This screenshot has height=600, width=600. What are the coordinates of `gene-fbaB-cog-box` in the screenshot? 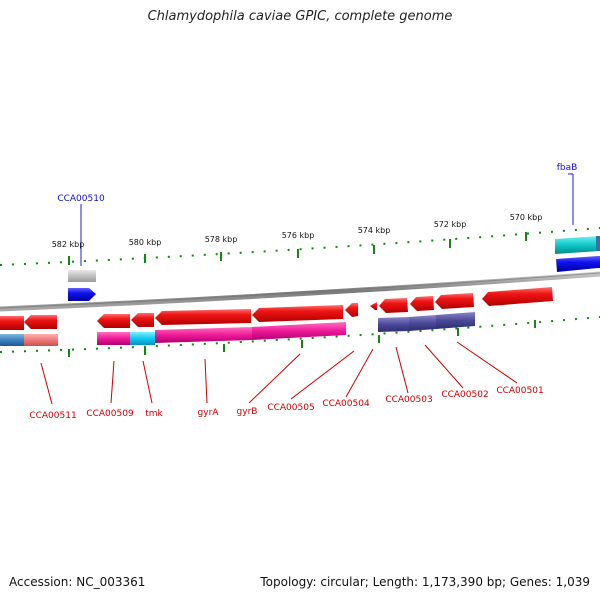 It's located at (577, 245).